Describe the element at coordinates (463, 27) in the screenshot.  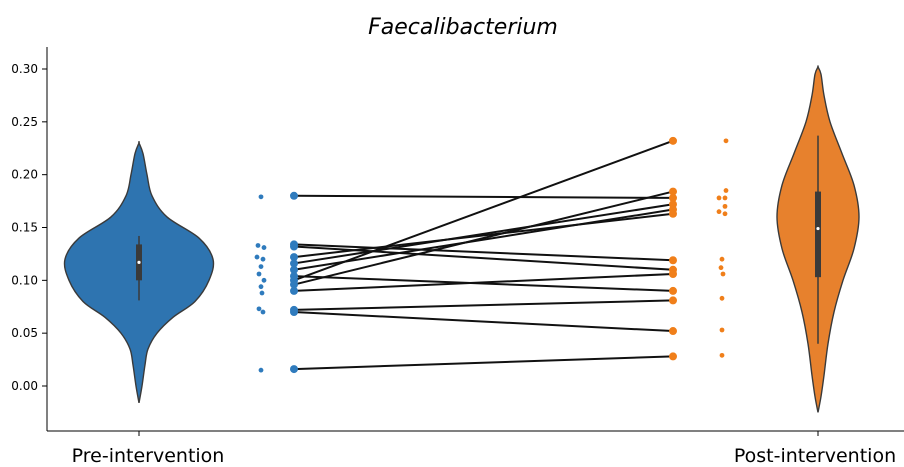
I see `chart-title: Faecalibacterium` at that location.